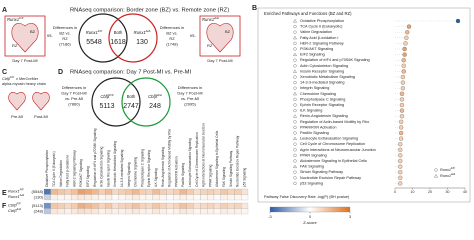  What do you see at coordinates (54, 169) in the screenshot?
I see `label: TCA Cycle II (Eukaryotic)` at bounding box center [54, 169].